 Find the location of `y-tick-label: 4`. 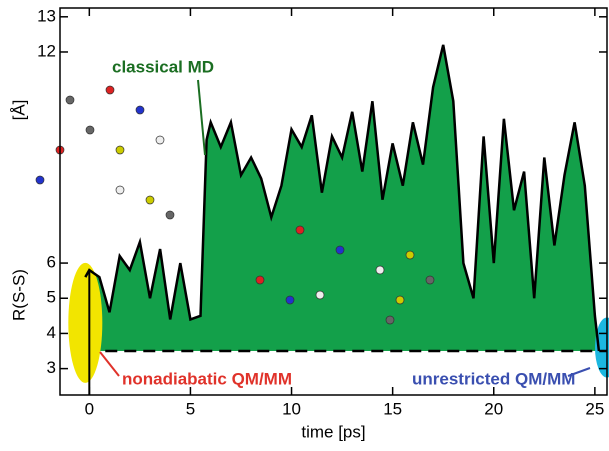

y-tick-label: 4 is located at coordinates (51, 332).